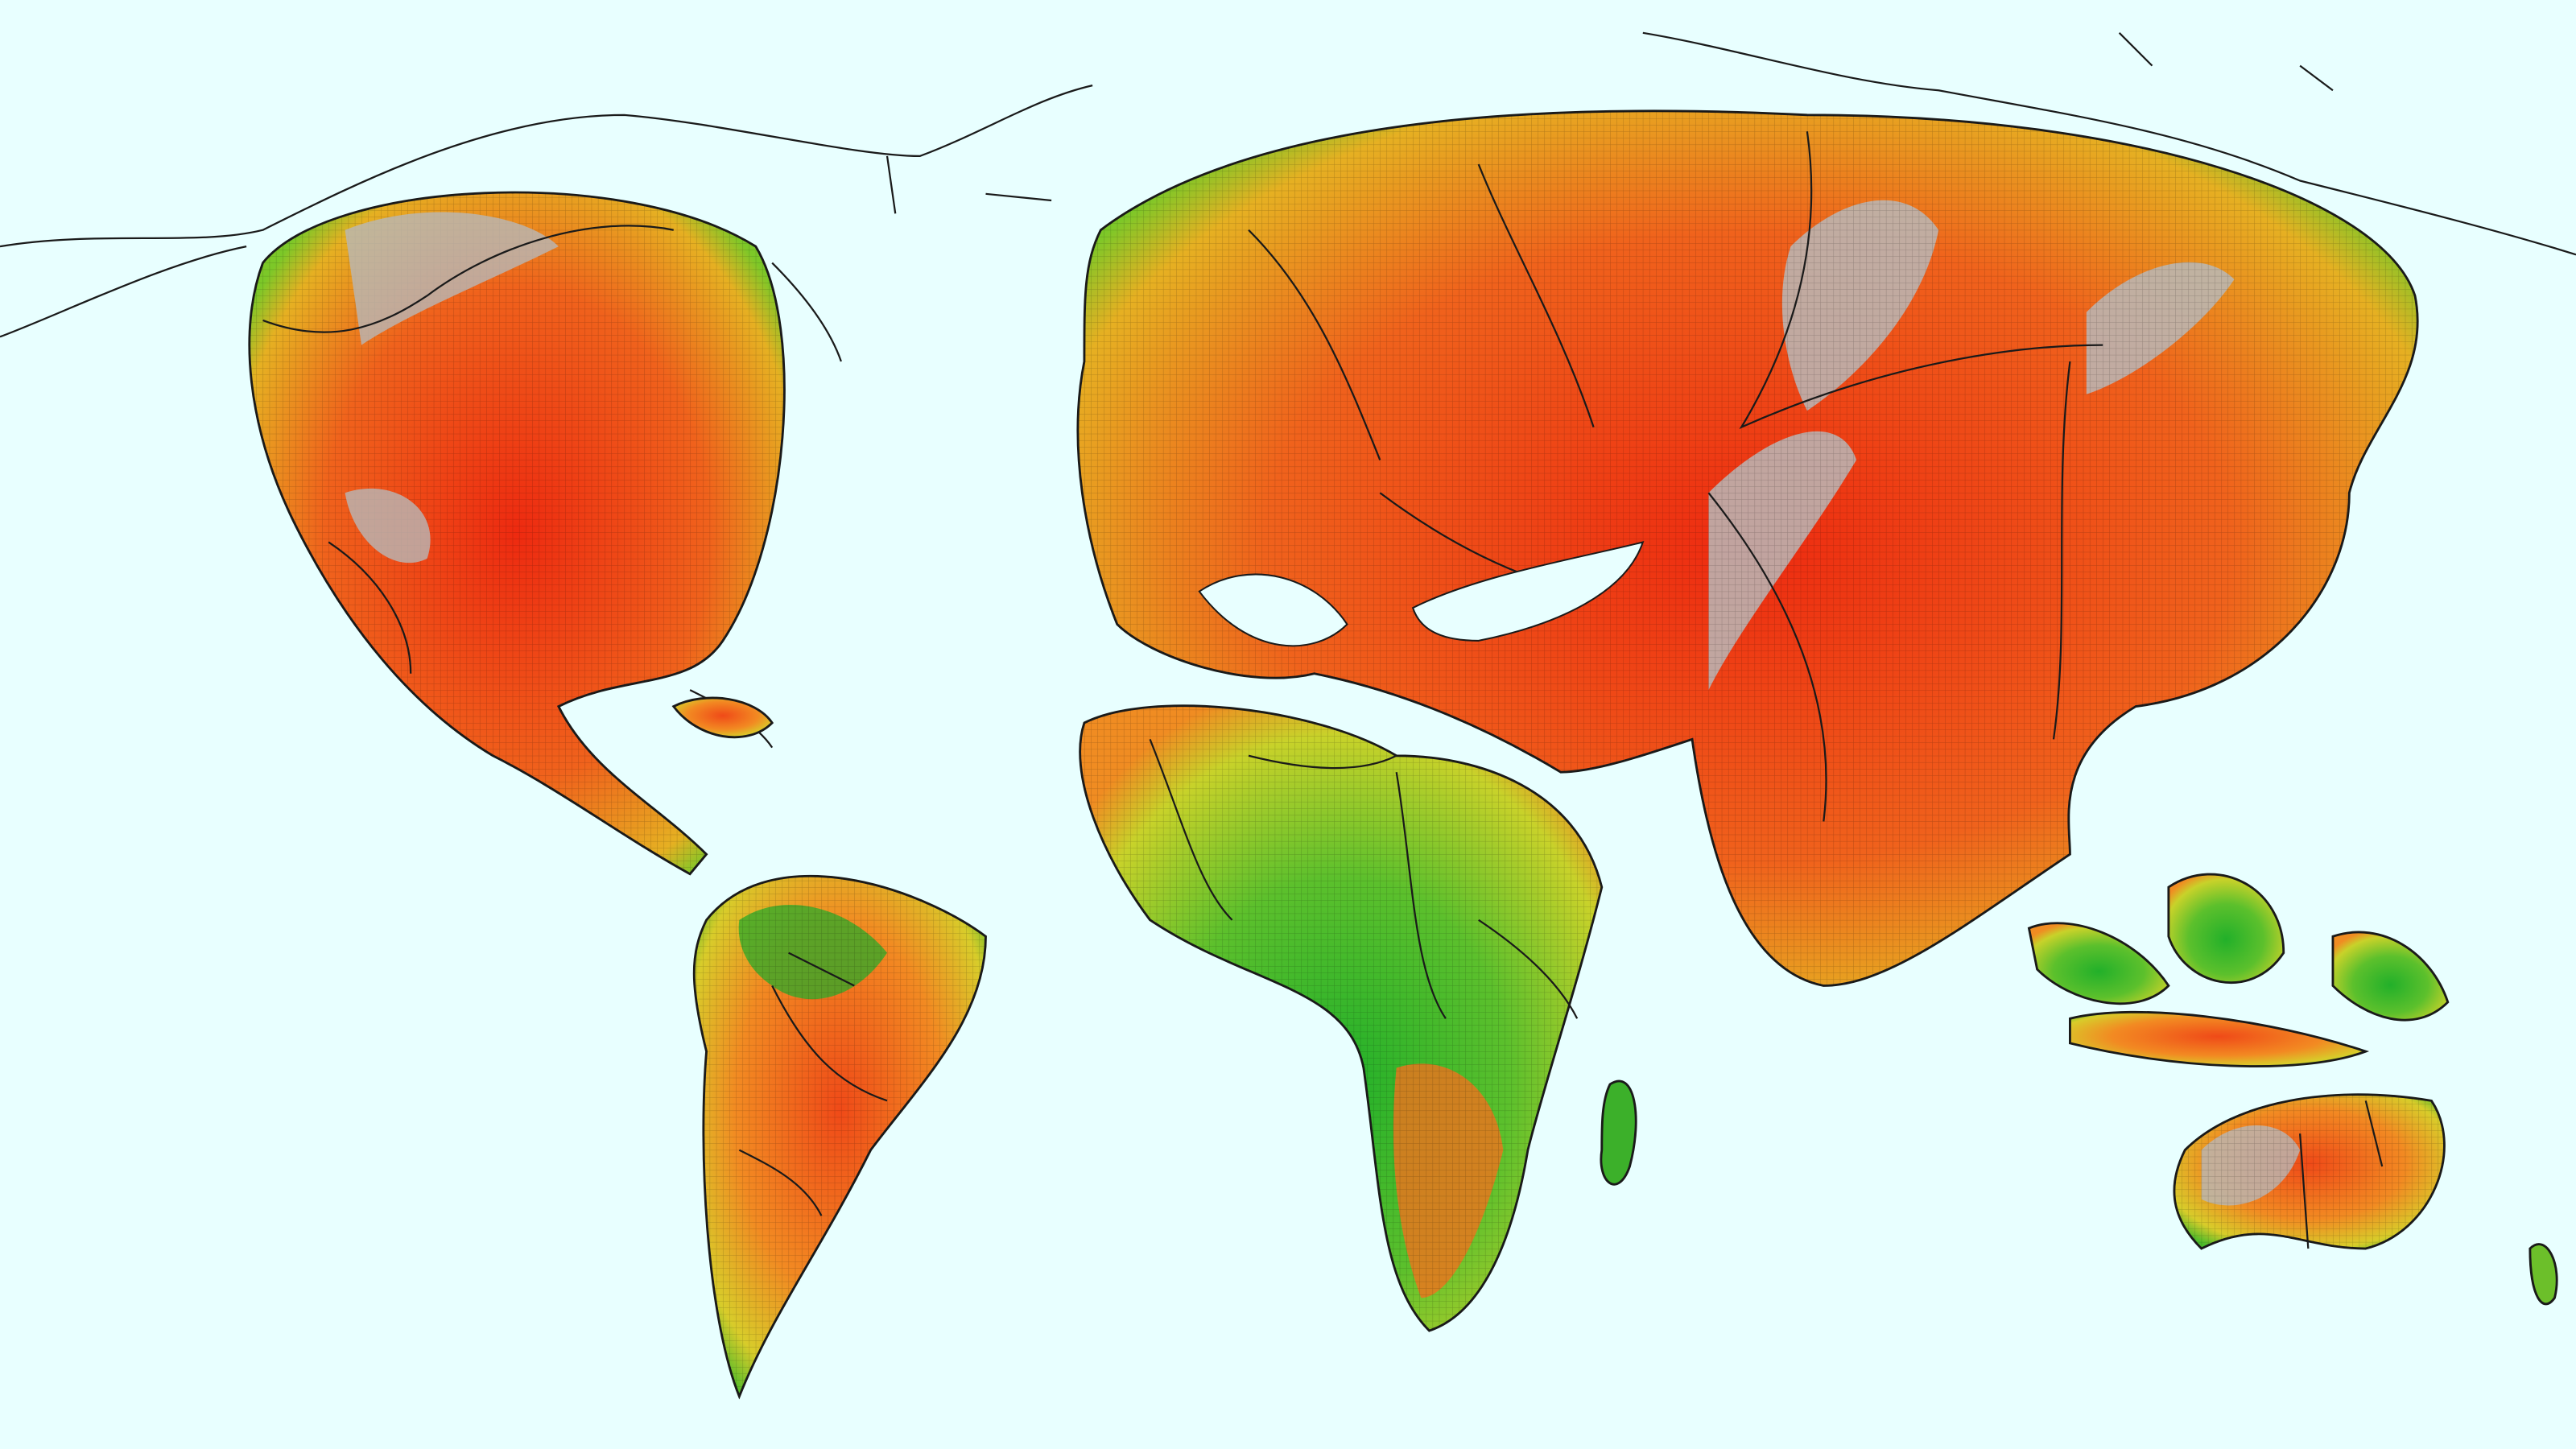  Describe the element at coordinates (722, 717) in the screenshot. I see `caribbean` at that location.